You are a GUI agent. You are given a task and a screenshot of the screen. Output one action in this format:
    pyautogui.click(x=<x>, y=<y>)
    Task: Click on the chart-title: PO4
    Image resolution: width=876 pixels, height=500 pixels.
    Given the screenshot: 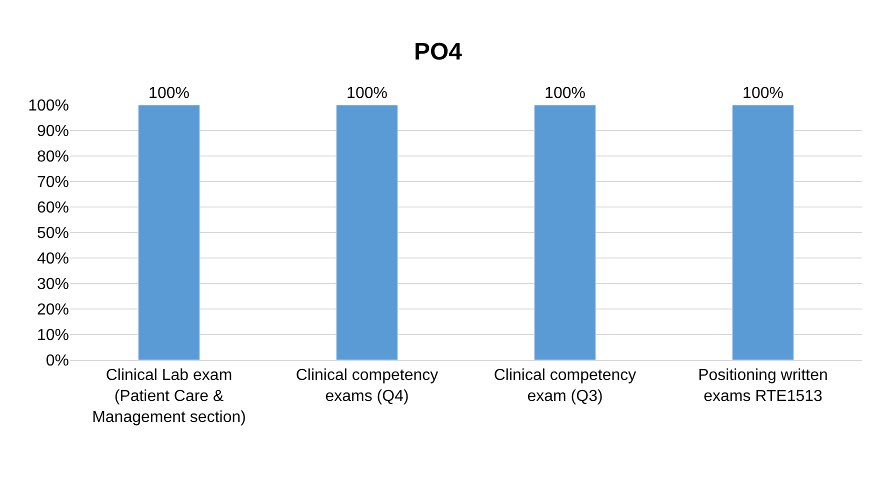 What is the action you would take?
    pyautogui.click(x=438, y=52)
    